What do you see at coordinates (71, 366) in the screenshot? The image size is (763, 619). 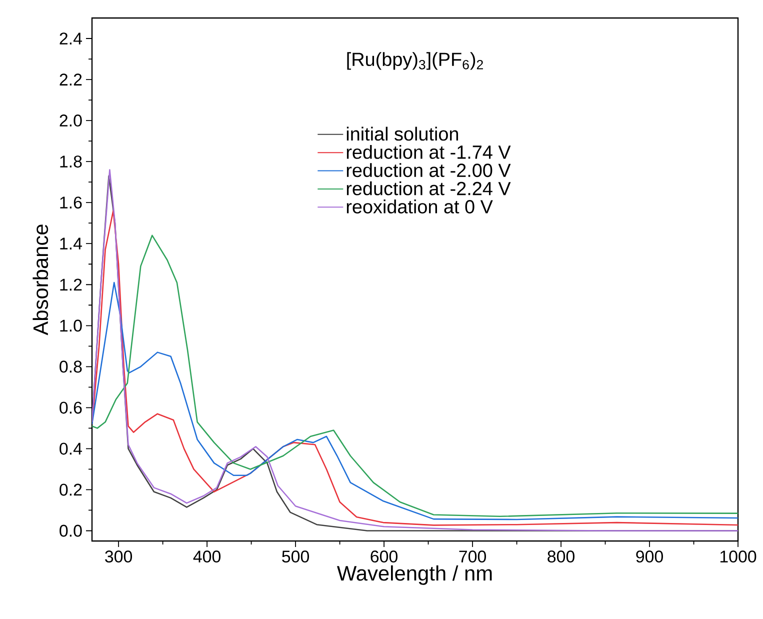 I see `y-tick-label: 0.8` at bounding box center [71, 366].